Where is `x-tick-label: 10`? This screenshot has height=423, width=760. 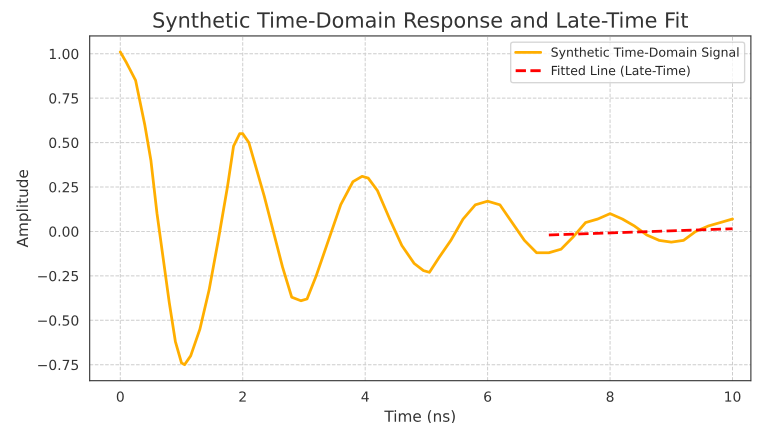
x-tick-label: 10 is located at coordinates (732, 396).